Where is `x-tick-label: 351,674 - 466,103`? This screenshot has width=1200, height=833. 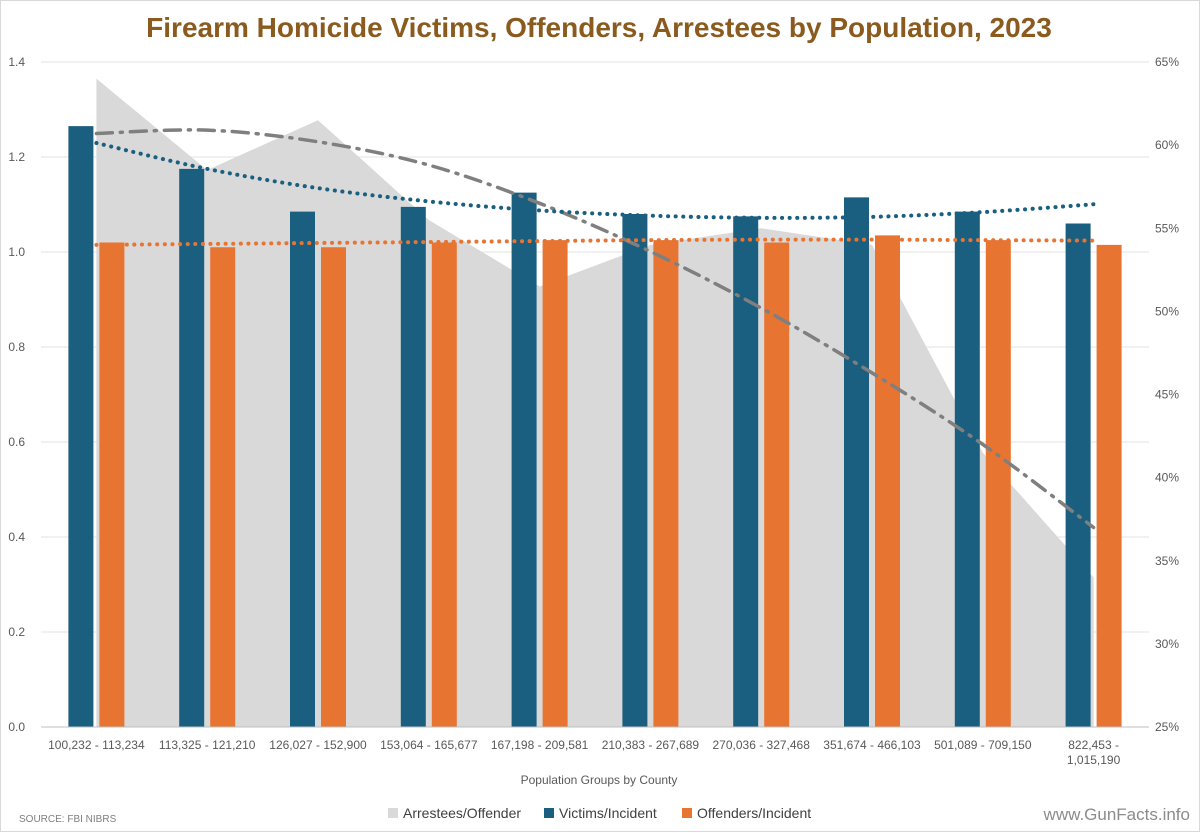
x-tick-label: 351,674 - 466,103 is located at coordinates (872, 745).